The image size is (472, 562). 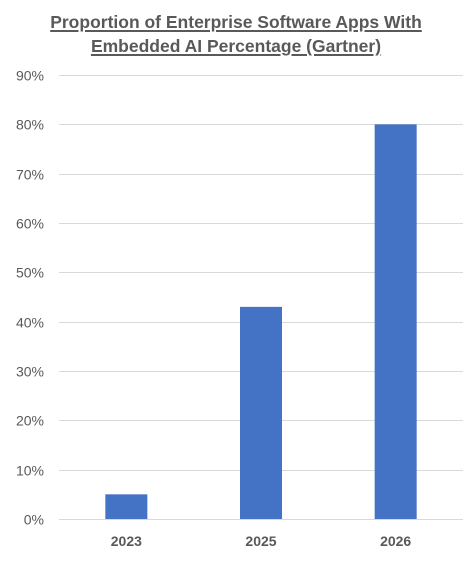 What do you see at coordinates (261, 412) in the screenshot?
I see `bar-2025` at bounding box center [261, 412].